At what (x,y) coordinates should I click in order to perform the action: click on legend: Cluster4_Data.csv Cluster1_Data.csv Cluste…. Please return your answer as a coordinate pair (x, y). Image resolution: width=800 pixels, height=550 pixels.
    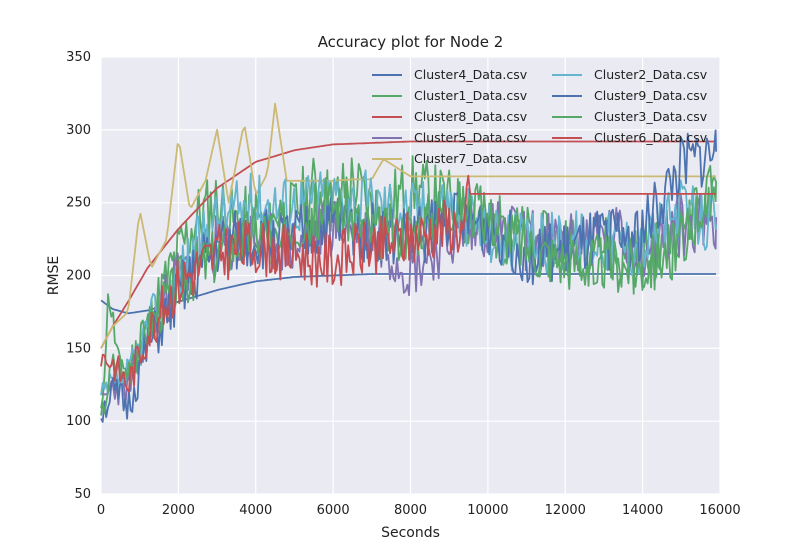
    Looking at the image, I should click on (540, 116).